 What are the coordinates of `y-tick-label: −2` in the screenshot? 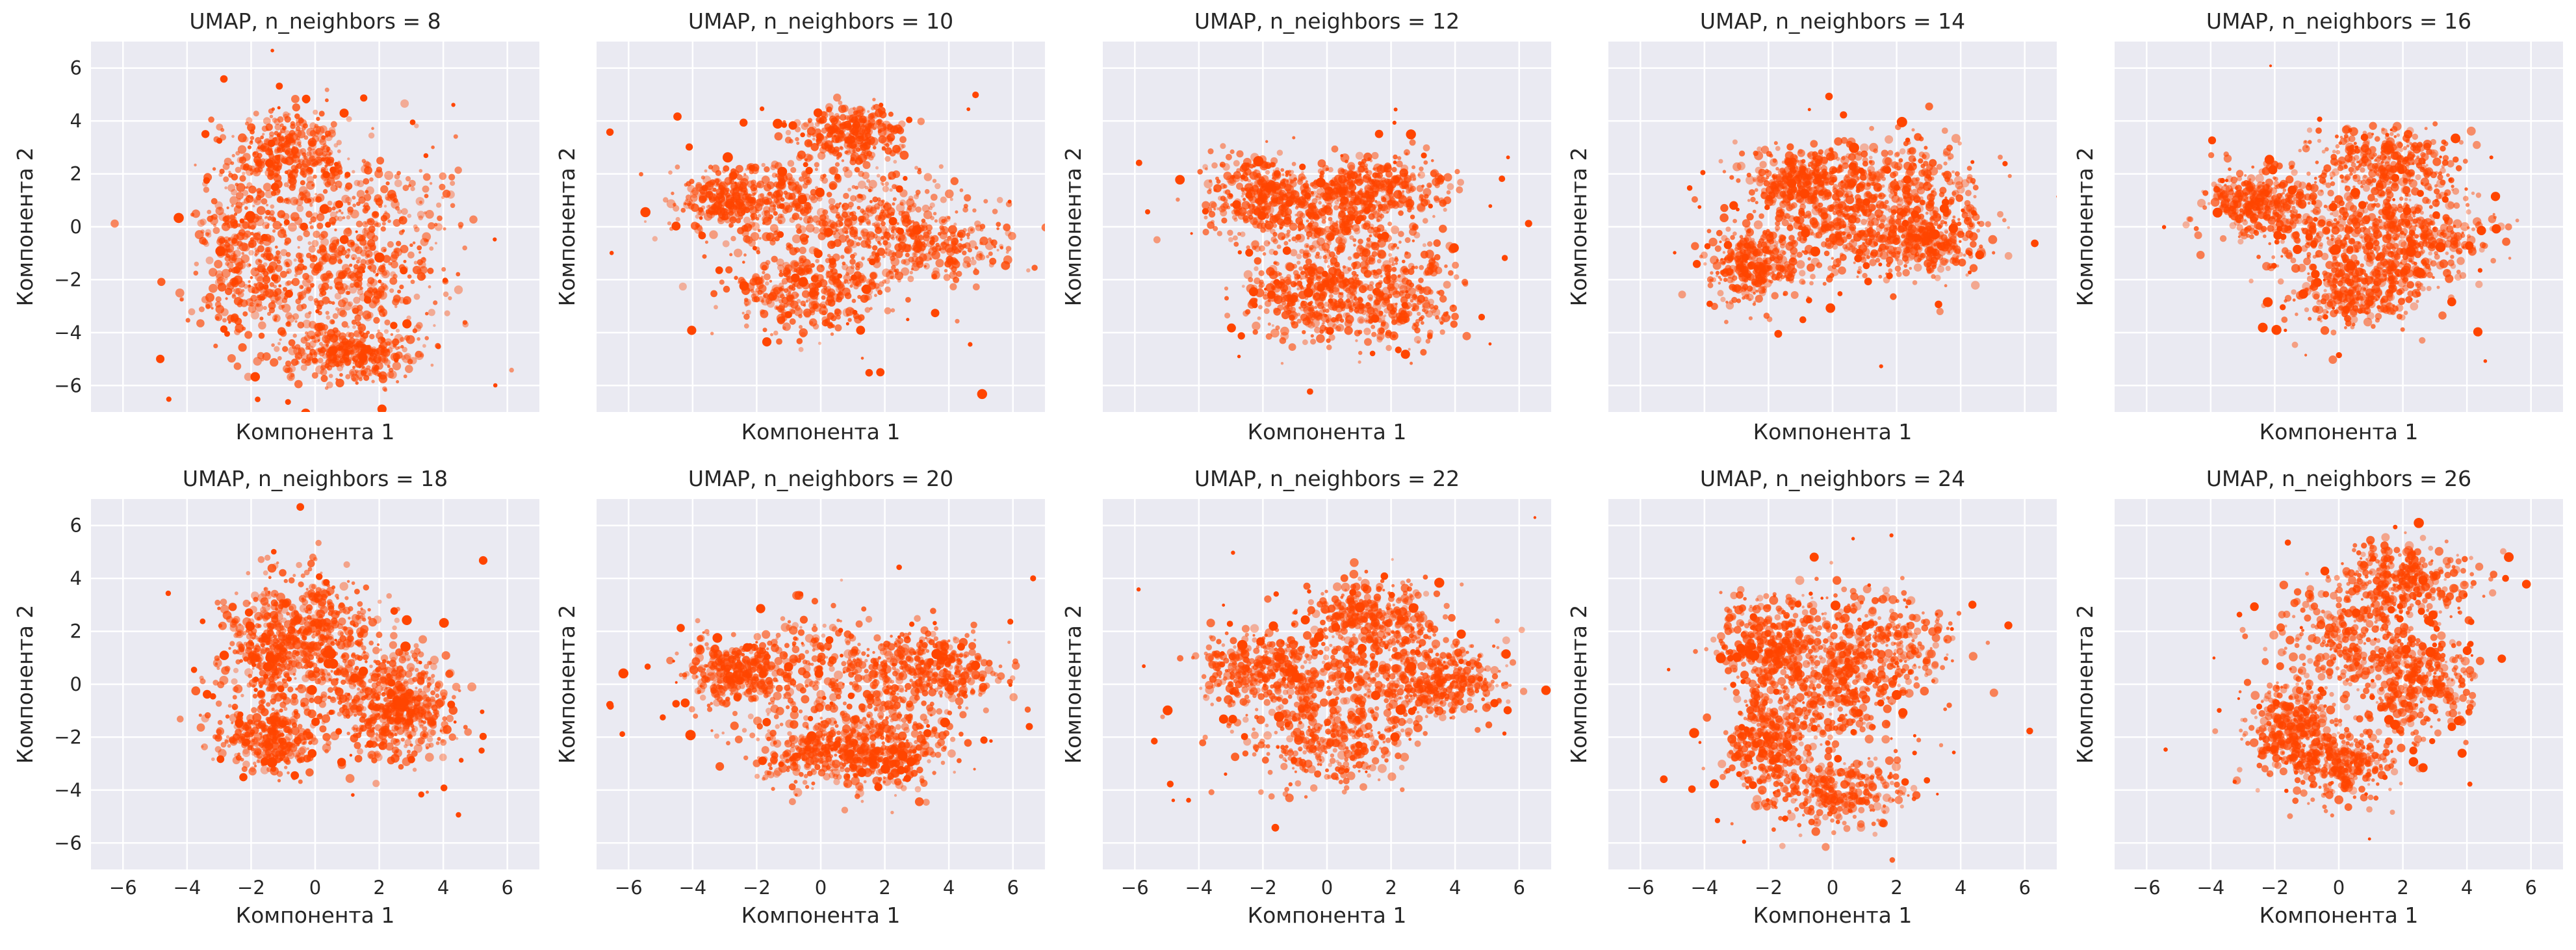 It's located at (68, 279).